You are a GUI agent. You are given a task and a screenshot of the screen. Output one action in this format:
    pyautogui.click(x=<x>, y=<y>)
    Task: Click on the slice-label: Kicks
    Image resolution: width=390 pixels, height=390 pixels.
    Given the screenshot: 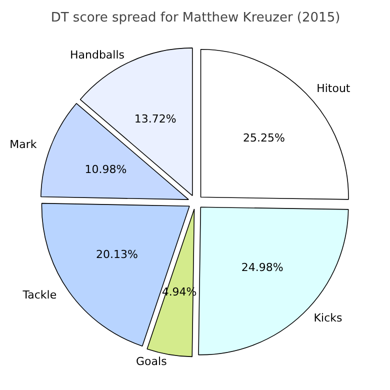 What is the action you would take?
    pyautogui.click(x=328, y=318)
    